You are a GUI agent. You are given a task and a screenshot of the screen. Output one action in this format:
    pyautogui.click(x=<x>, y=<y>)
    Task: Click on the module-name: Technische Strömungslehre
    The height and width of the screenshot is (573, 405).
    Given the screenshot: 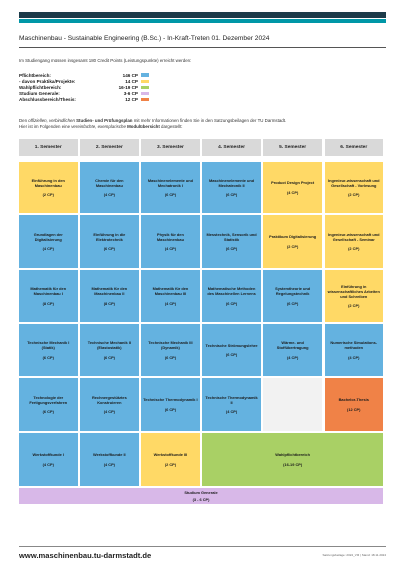 What is the action you would take?
    pyautogui.click(x=231, y=345)
    